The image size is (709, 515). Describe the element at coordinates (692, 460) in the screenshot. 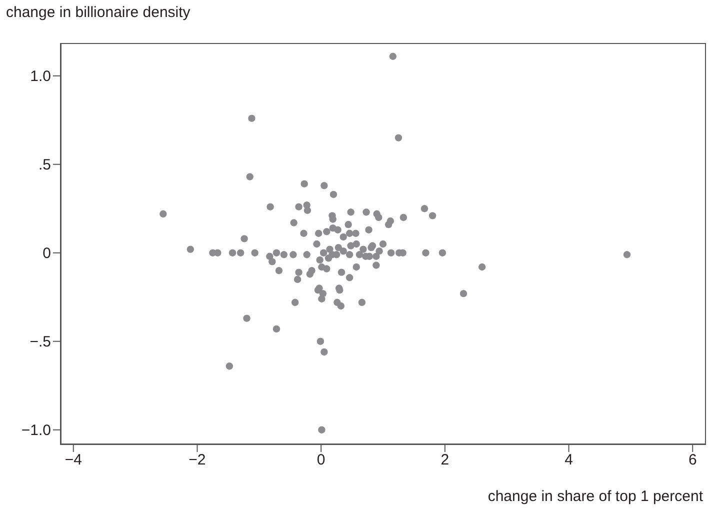

I see `x-tick-label: 6` at that location.